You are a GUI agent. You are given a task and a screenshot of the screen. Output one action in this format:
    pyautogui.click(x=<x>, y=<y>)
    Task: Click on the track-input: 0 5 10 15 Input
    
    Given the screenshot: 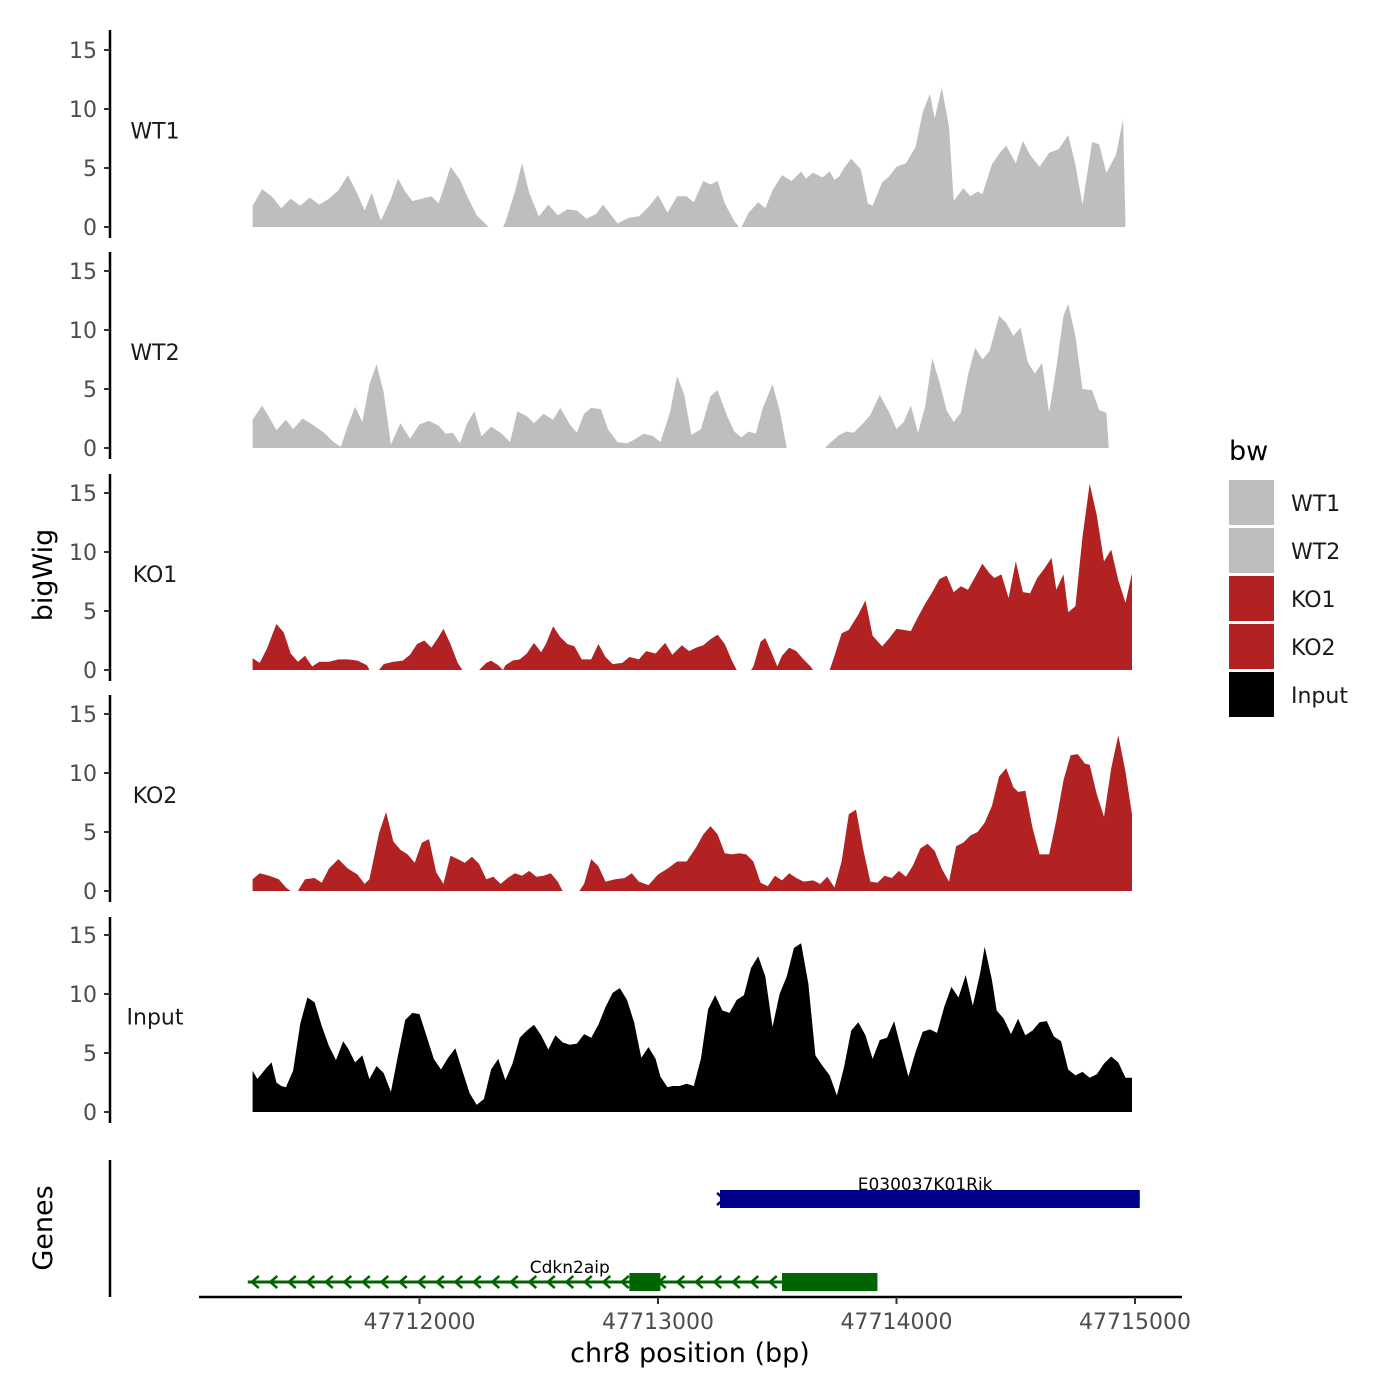 What is the action you would take?
    pyautogui.click(x=601, y=1021)
    